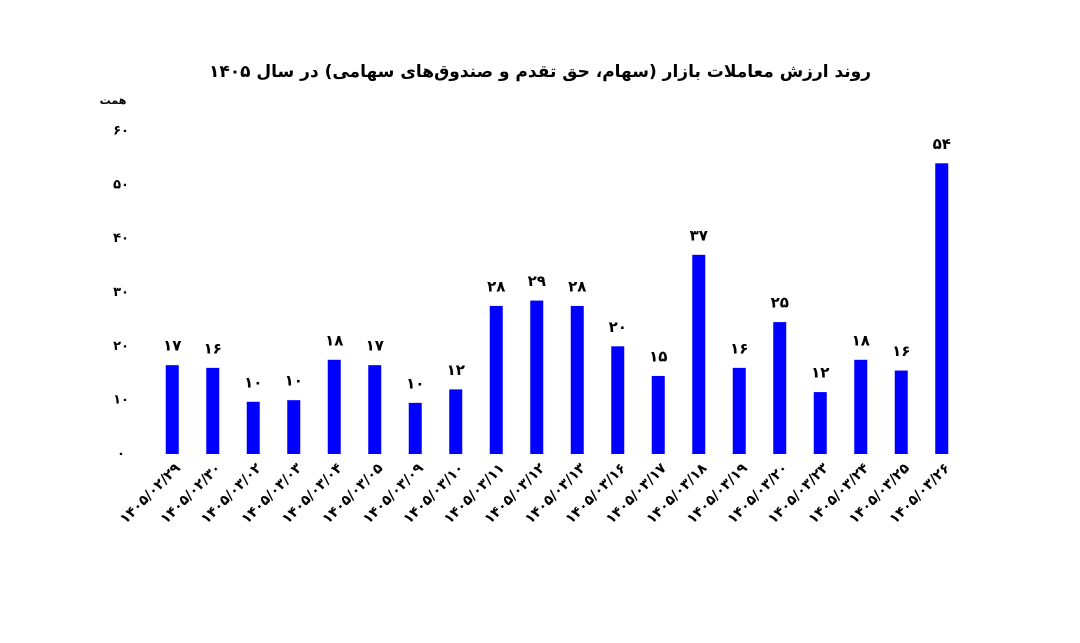 The height and width of the screenshot is (643, 1080). What do you see at coordinates (537, 281) in the screenshot?
I see `data-label: ۲۹` at bounding box center [537, 281].